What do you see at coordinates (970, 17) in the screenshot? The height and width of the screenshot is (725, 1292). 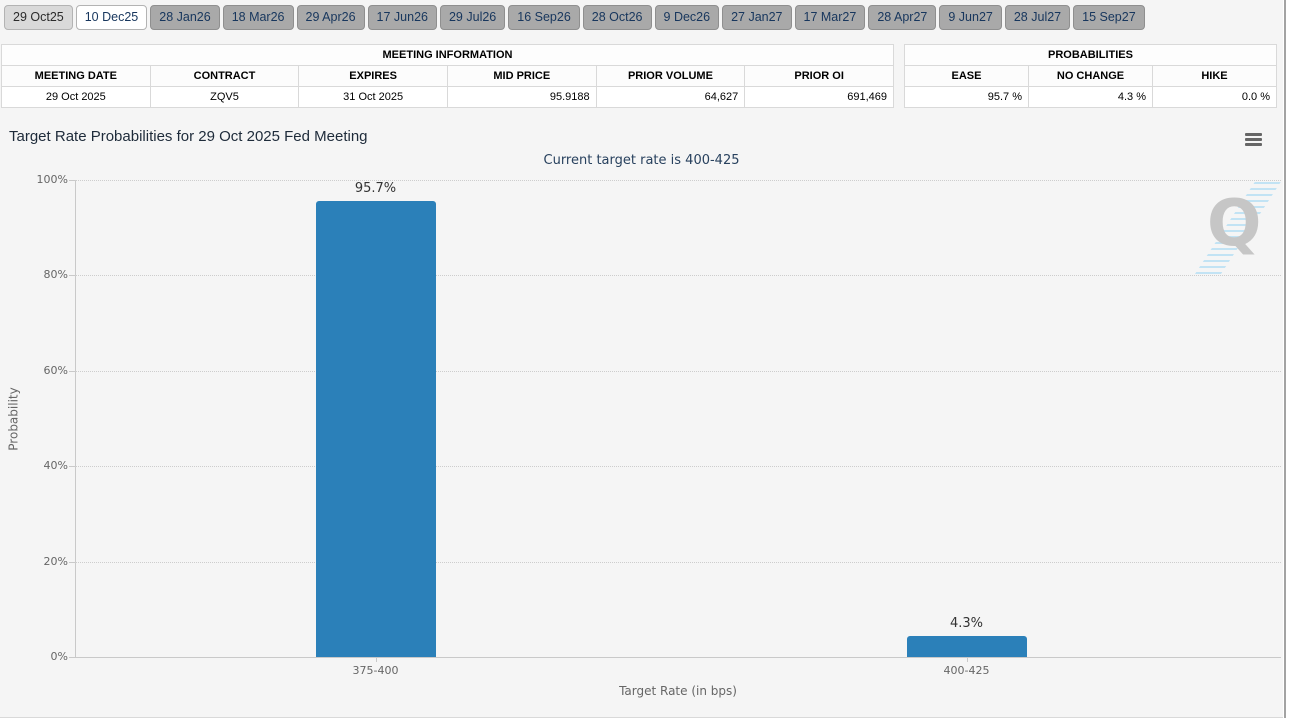 I see `tab-9-jun27: 9 Jun27` at bounding box center [970, 17].